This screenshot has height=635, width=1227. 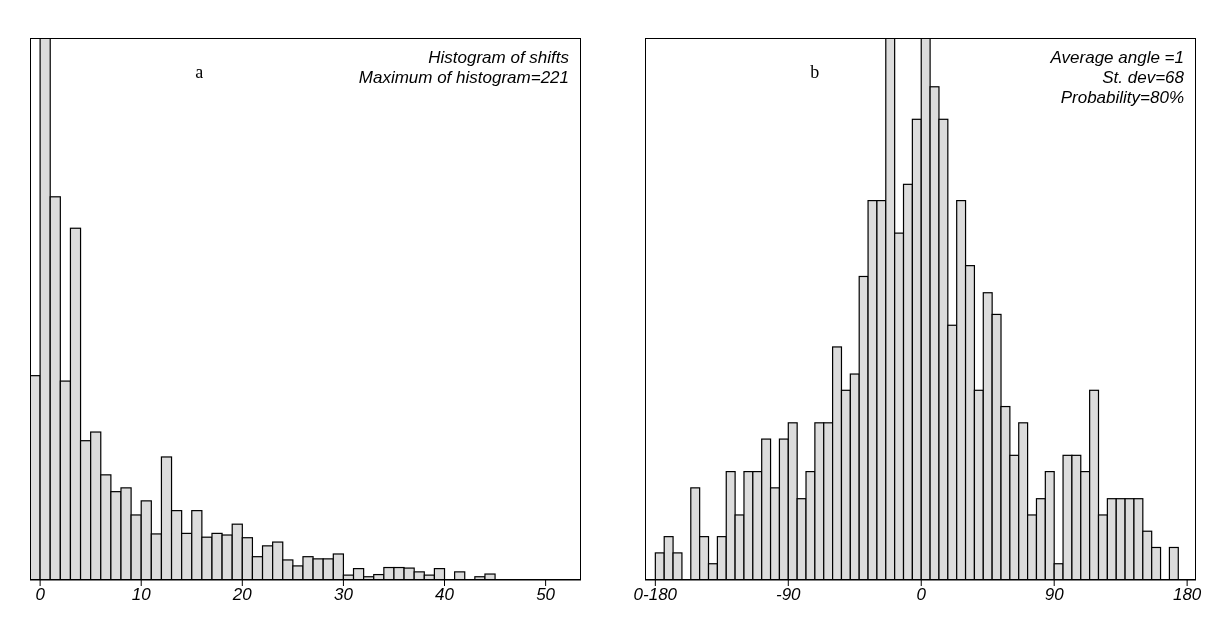 What do you see at coordinates (343, 595) in the screenshot?
I see `x-tick-label: 30` at bounding box center [343, 595].